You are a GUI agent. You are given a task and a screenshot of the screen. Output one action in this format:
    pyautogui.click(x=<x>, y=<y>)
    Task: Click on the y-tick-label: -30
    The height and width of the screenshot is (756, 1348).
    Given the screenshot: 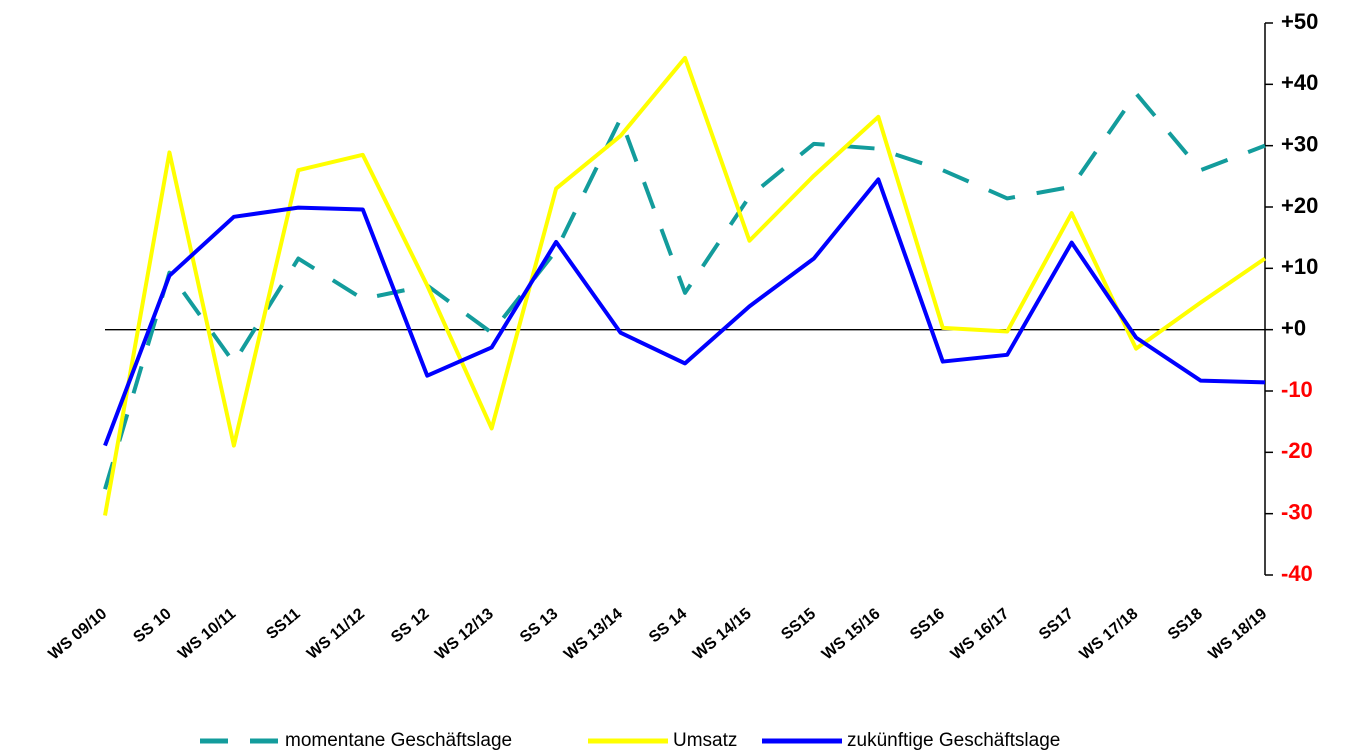 What is the action you would take?
    pyautogui.click(x=1297, y=511)
    